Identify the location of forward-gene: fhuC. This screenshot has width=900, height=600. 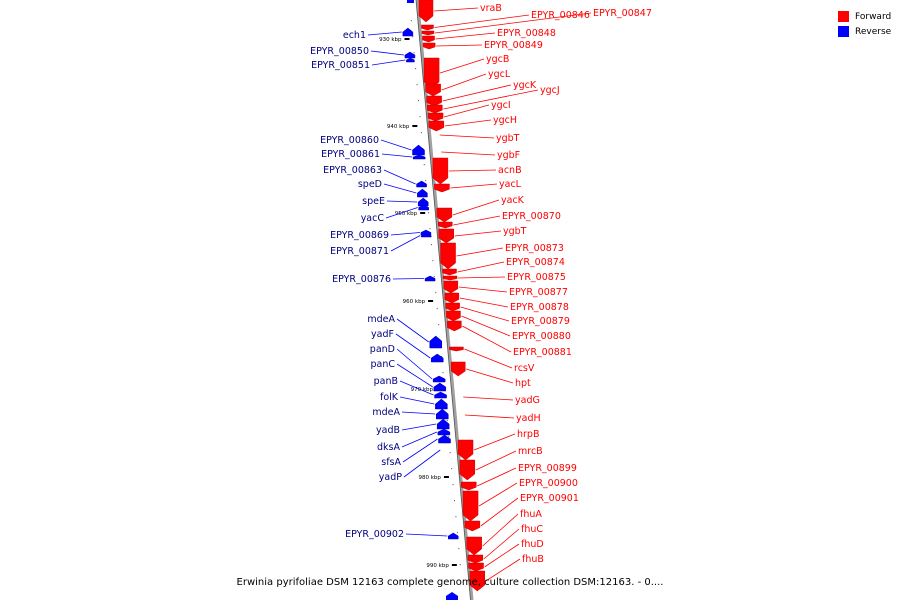
(505, 544).